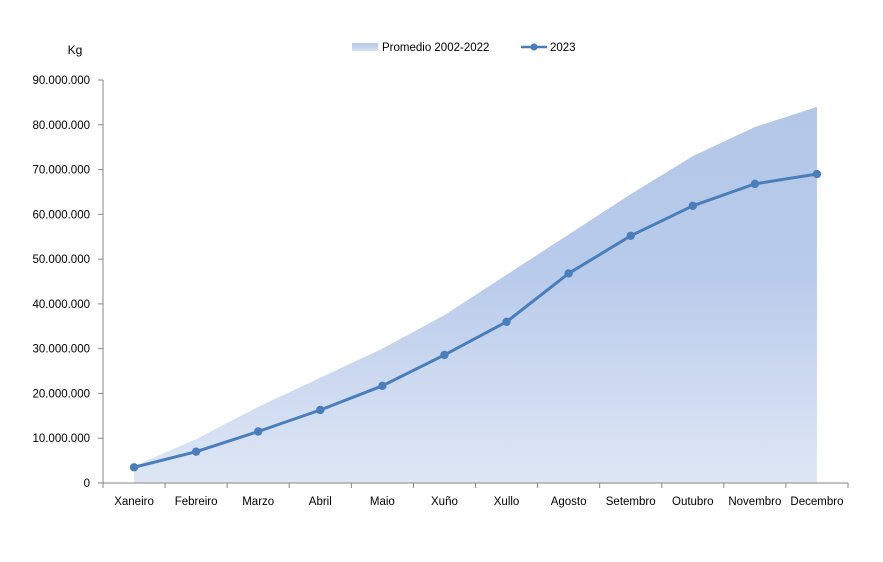 The height and width of the screenshot is (562, 883). What do you see at coordinates (507, 502) in the screenshot?
I see `x-tick-label: Xullo` at bounding box center [507, 502].